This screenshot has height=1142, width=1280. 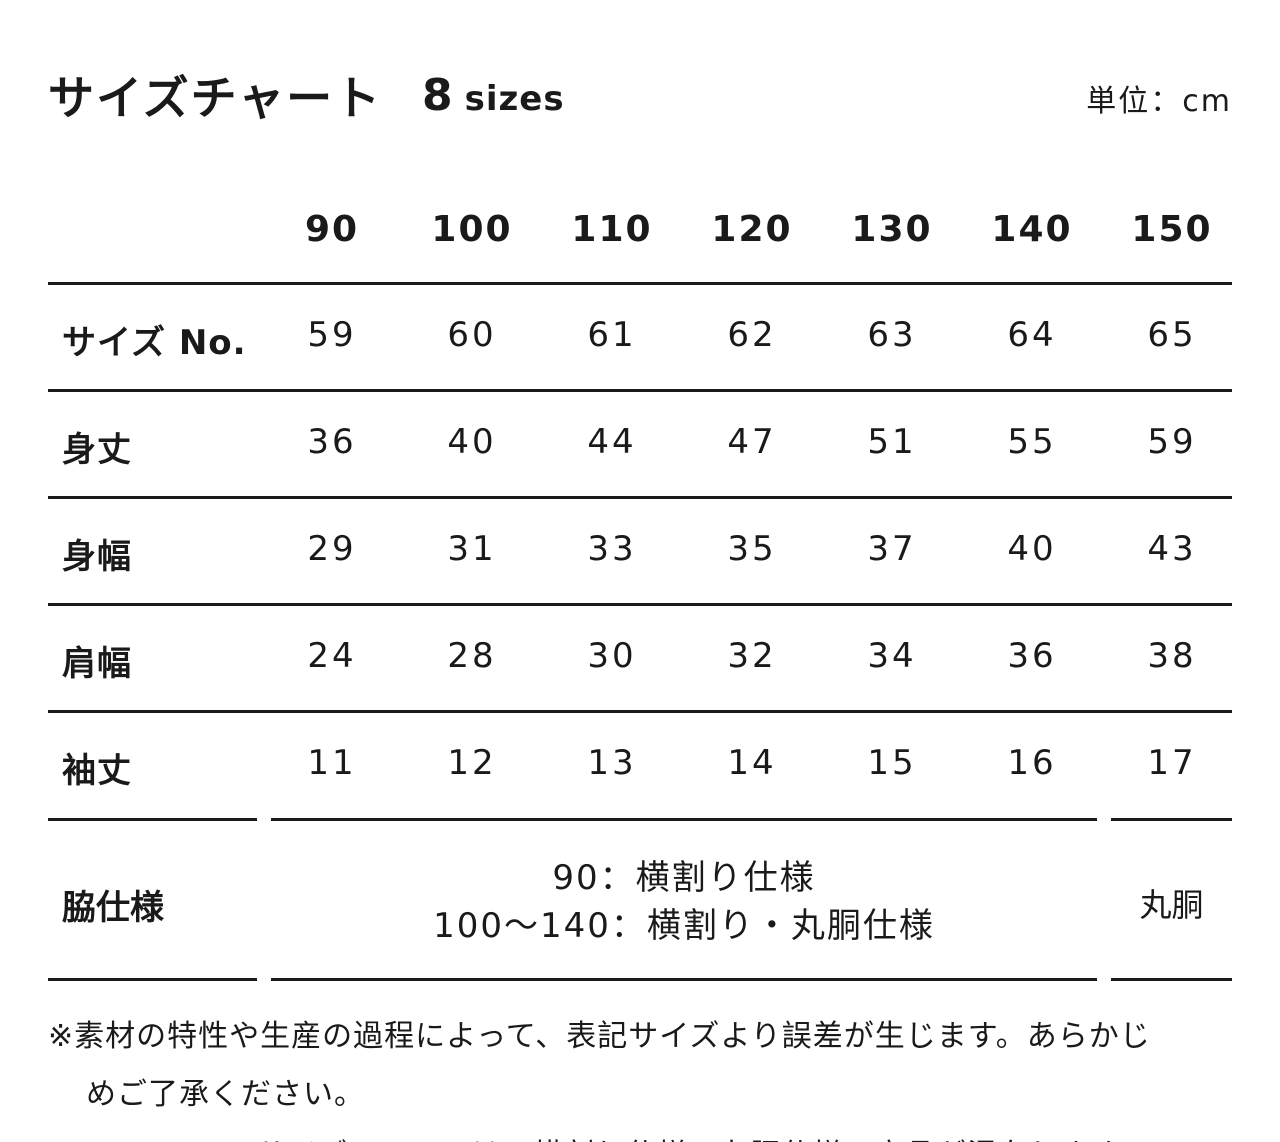 I want to click on row-label: 肩幅, so click(x=97, y=664).